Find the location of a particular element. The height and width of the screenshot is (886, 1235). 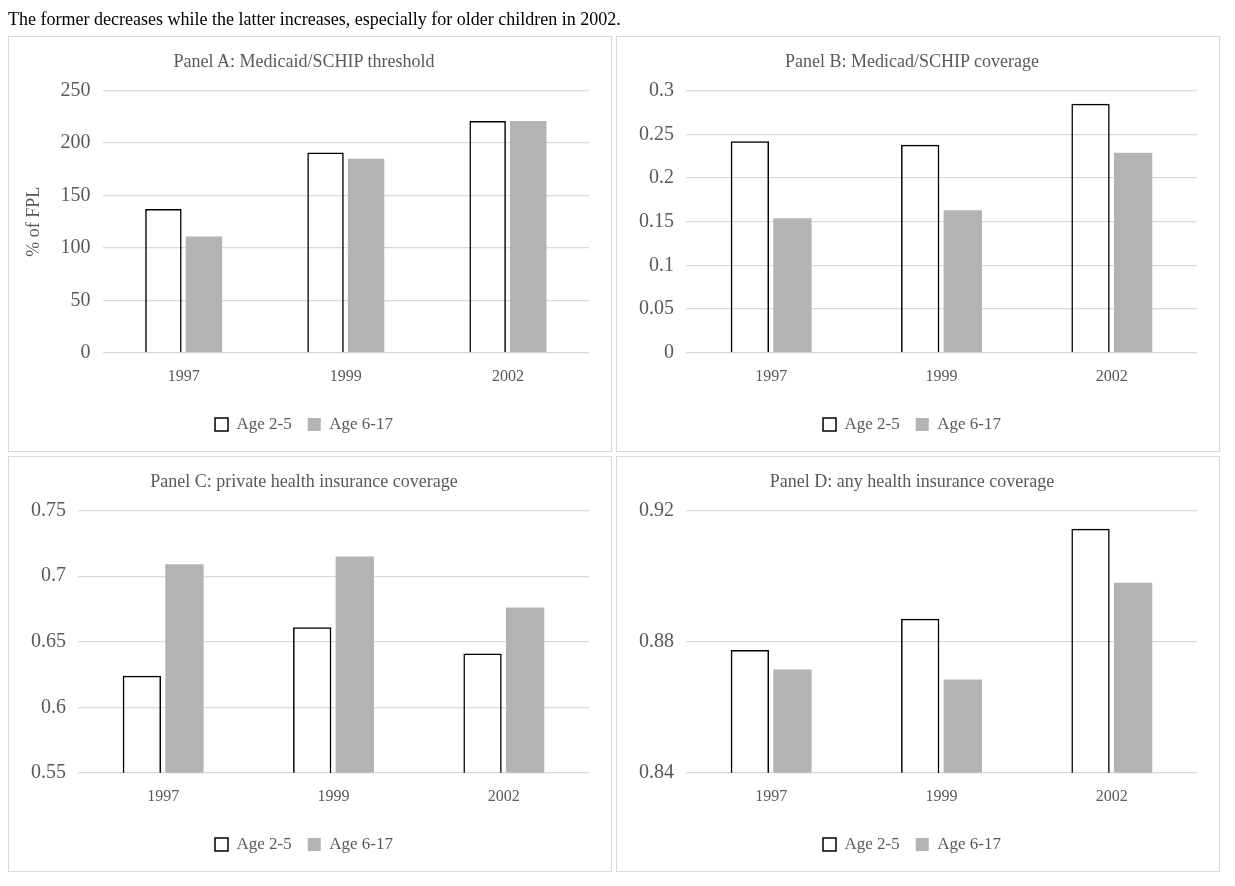

y-tick-label: 0.55 is located at coordinates (48, 771).